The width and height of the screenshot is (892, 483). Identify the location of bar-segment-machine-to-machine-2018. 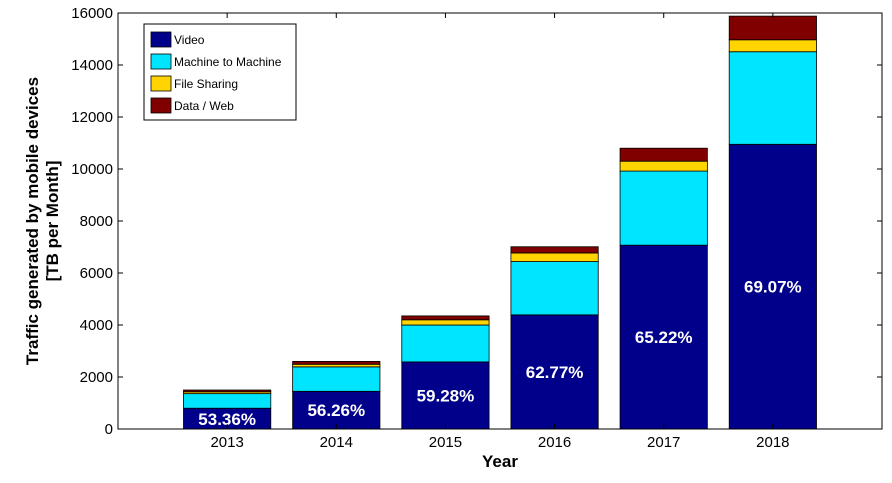
(772, 98).